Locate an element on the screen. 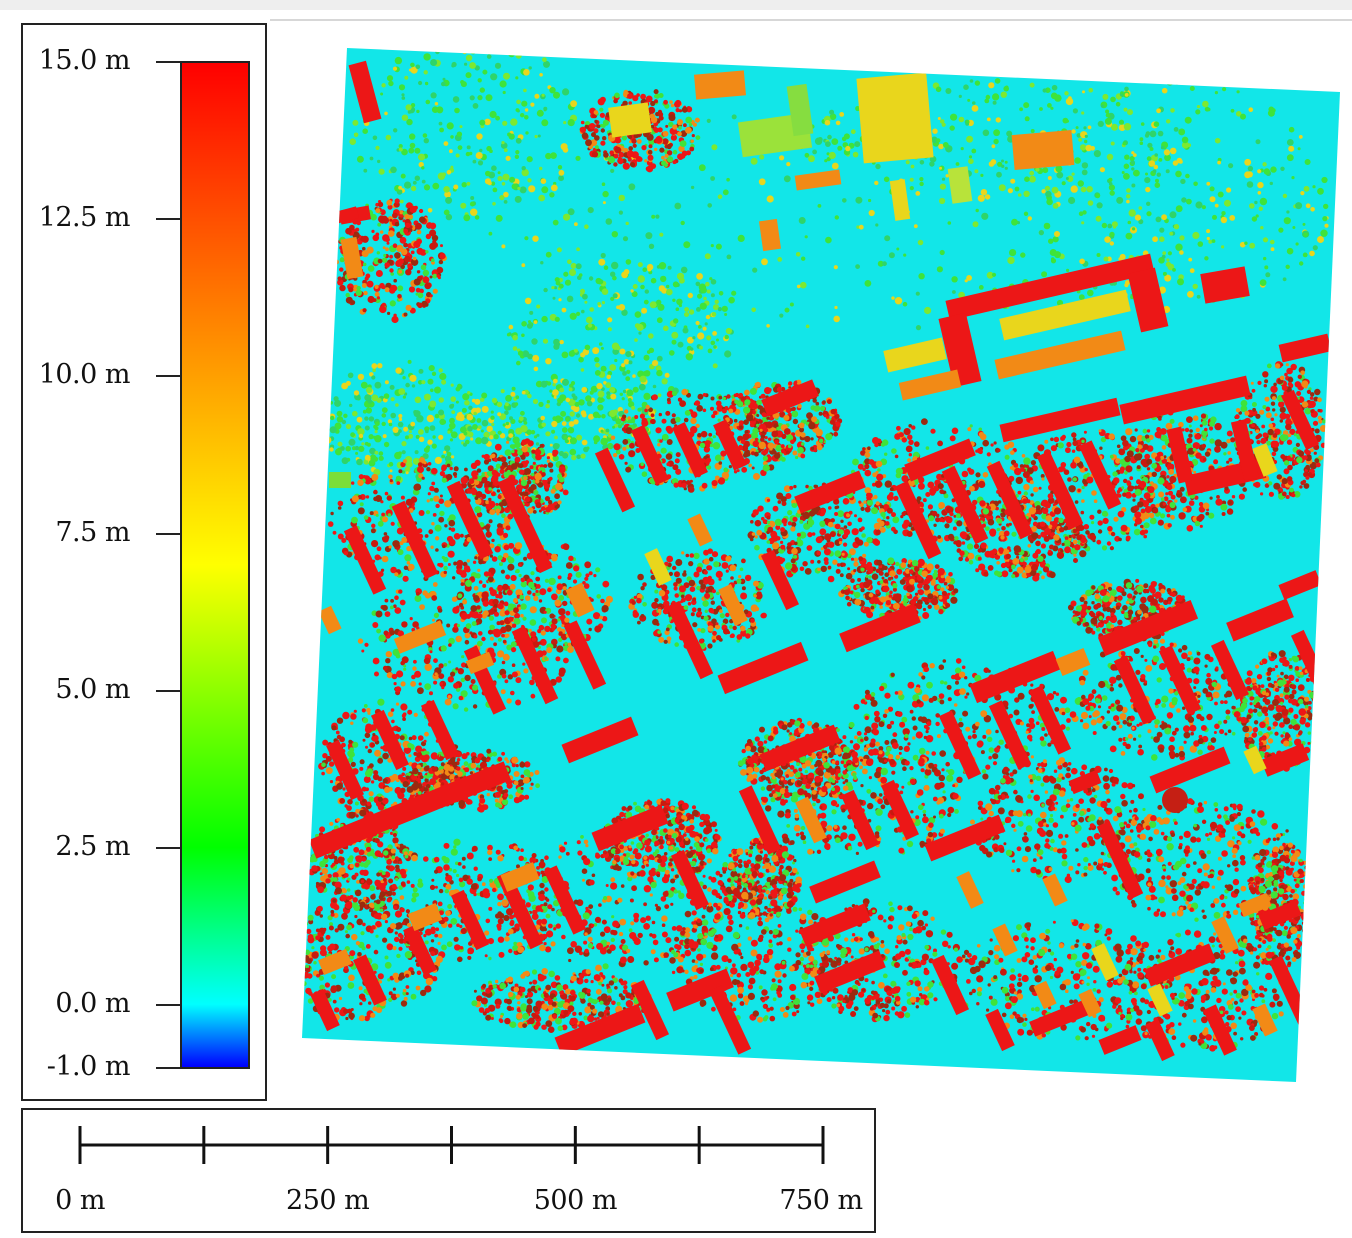  top-border is located at coordinates (676, 5).